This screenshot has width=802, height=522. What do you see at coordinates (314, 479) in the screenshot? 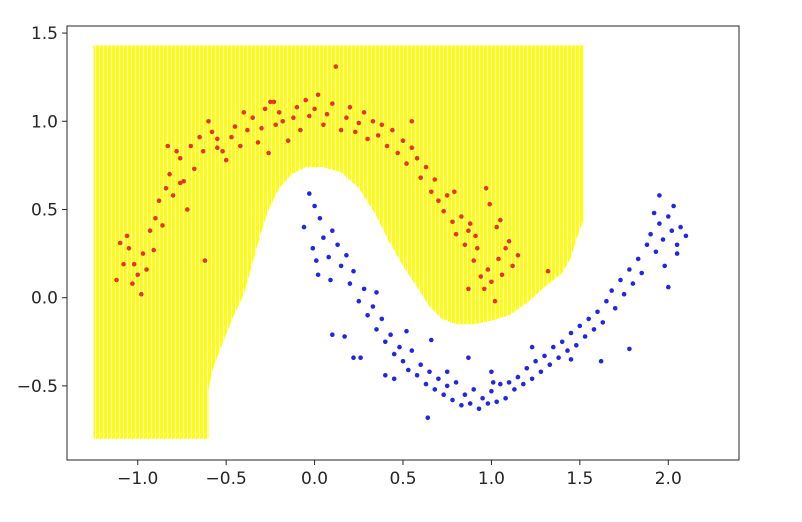
I see `x-tick-label: 0.0` at bounding box center [314, 479].